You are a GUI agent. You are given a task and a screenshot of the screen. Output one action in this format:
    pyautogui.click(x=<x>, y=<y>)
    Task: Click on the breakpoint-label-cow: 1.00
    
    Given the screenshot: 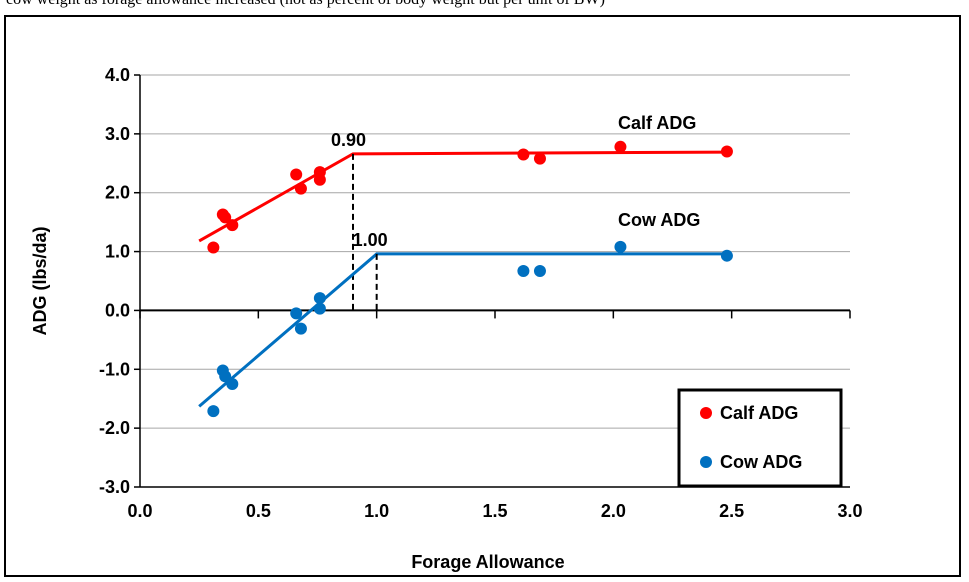 What is the action you would take?
    pyautogui.click(x=370, y=240)
    